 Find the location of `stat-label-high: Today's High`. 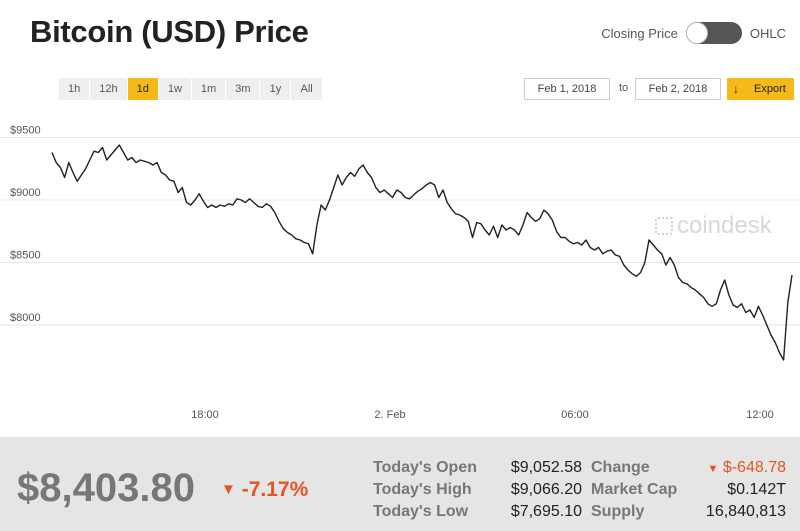

stat-label-high: Today's High is located at coordinates (422, 489).